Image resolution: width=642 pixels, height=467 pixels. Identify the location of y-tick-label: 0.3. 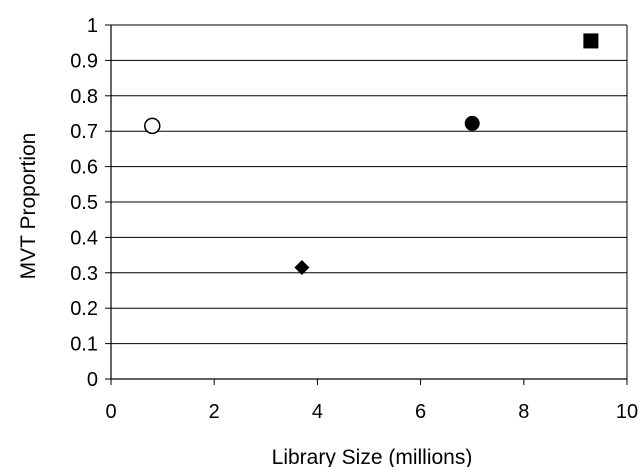
(84, 274).